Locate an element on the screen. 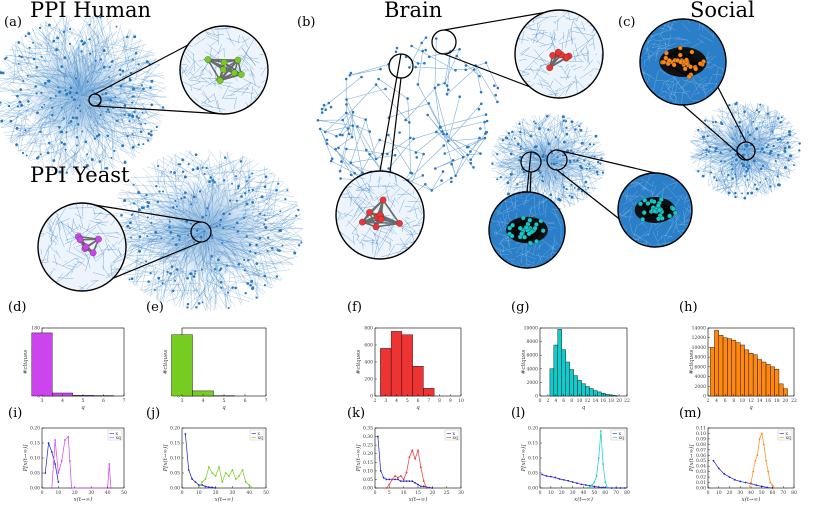  x-tick-label: 0 is located at coordinates (182, 493).